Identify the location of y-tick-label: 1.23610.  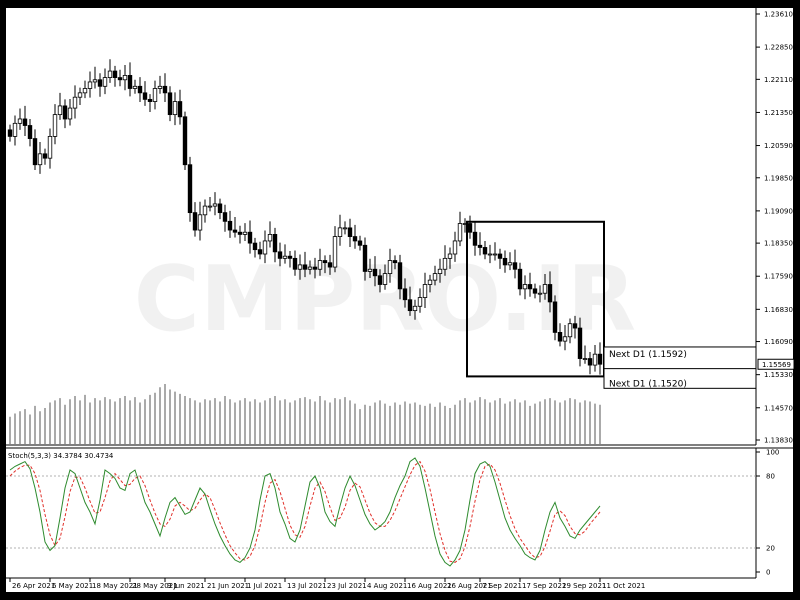
(778, 15).